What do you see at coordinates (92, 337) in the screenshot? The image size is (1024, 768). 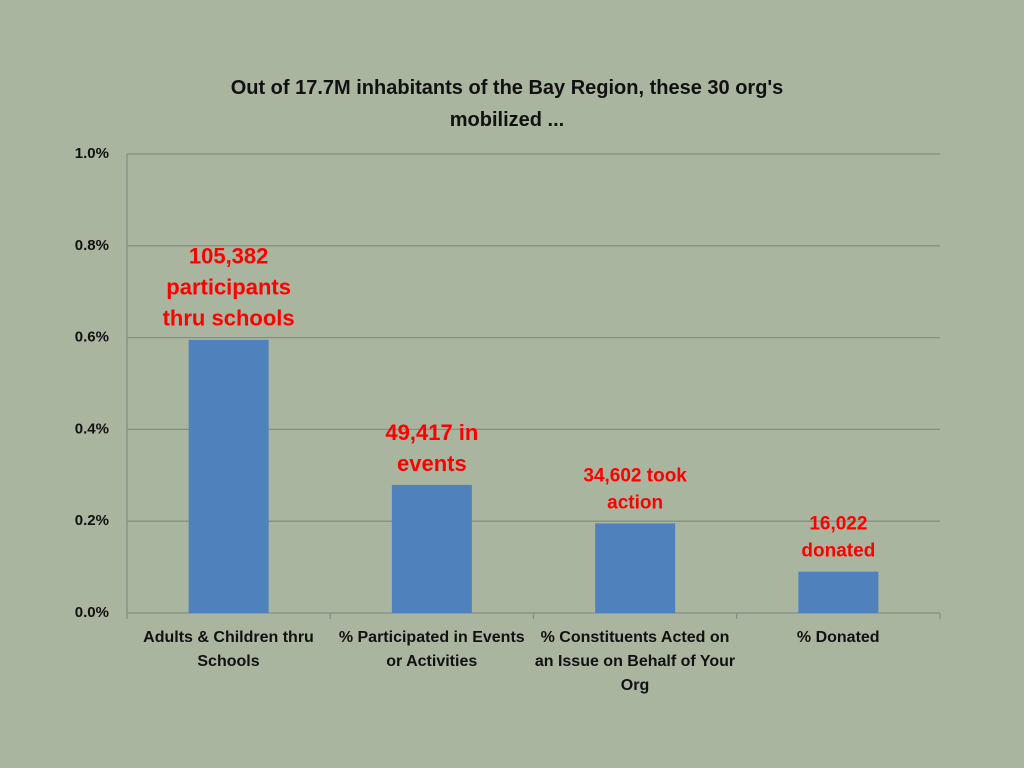 I see `y-tick-label: 0.6%` at bounding box center [92, 337].